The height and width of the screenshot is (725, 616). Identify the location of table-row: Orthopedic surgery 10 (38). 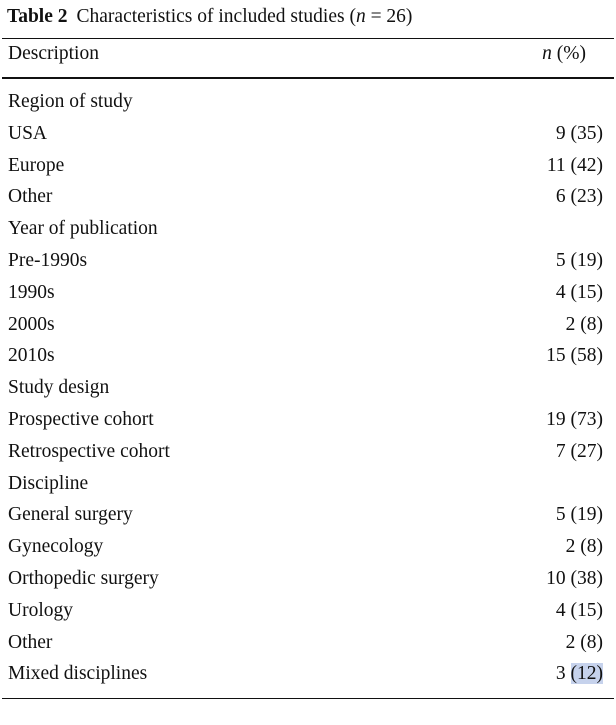
(308, 579).